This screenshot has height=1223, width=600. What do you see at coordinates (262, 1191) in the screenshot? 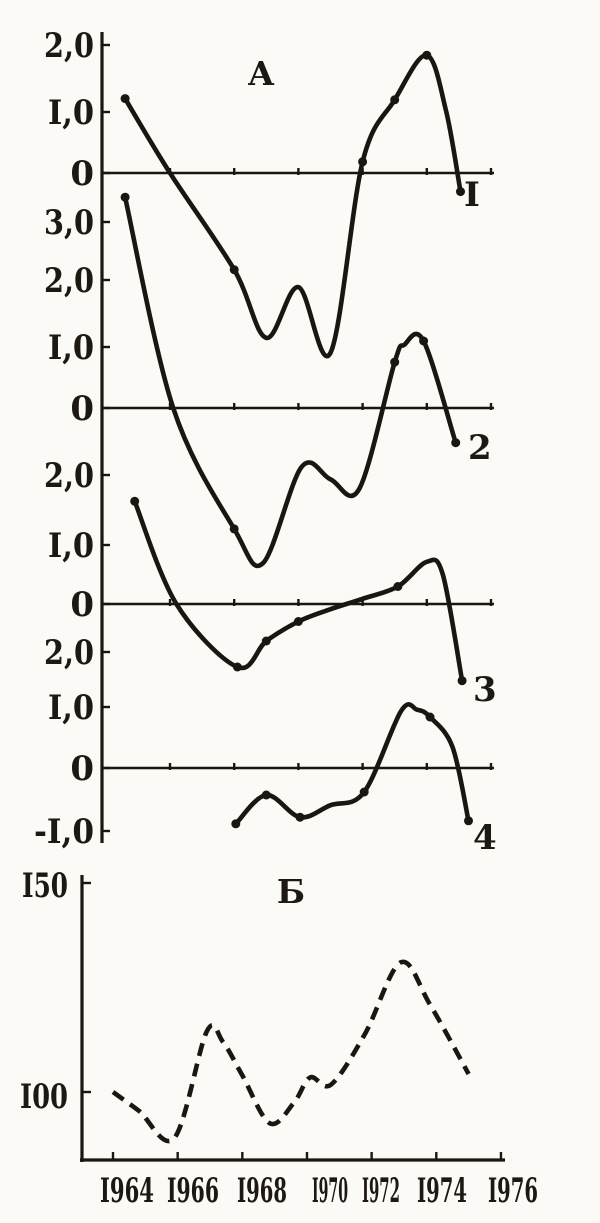
I see `x-axis-year-label: I968` at bounding box center [262, 1191].